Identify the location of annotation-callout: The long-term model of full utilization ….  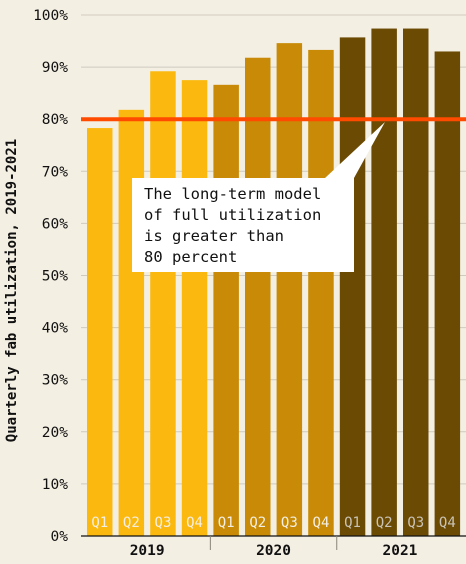
(243, 225).